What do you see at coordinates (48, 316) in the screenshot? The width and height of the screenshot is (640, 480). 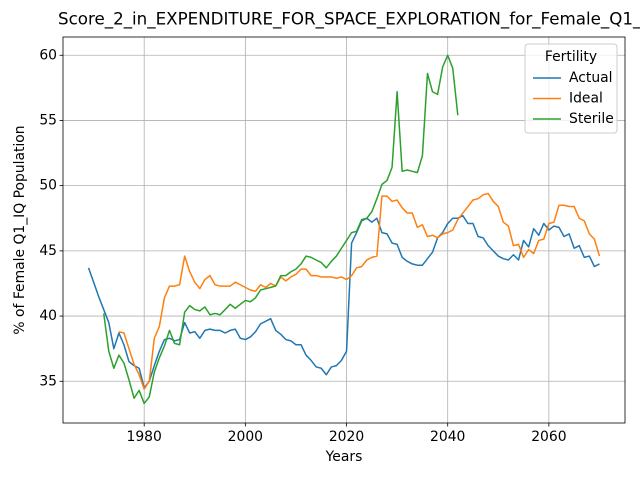 I see `y-tick-label: 40` at bounding box center [48, 316].